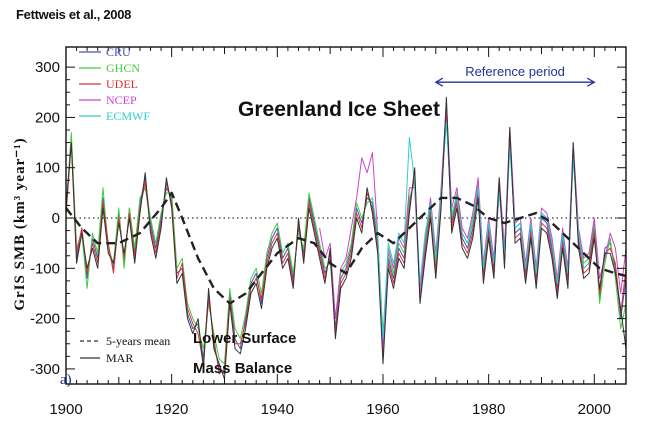  Describe the element at coordinates (118, 52) in the screenshot. I see `legend-label: CRU` at that location.